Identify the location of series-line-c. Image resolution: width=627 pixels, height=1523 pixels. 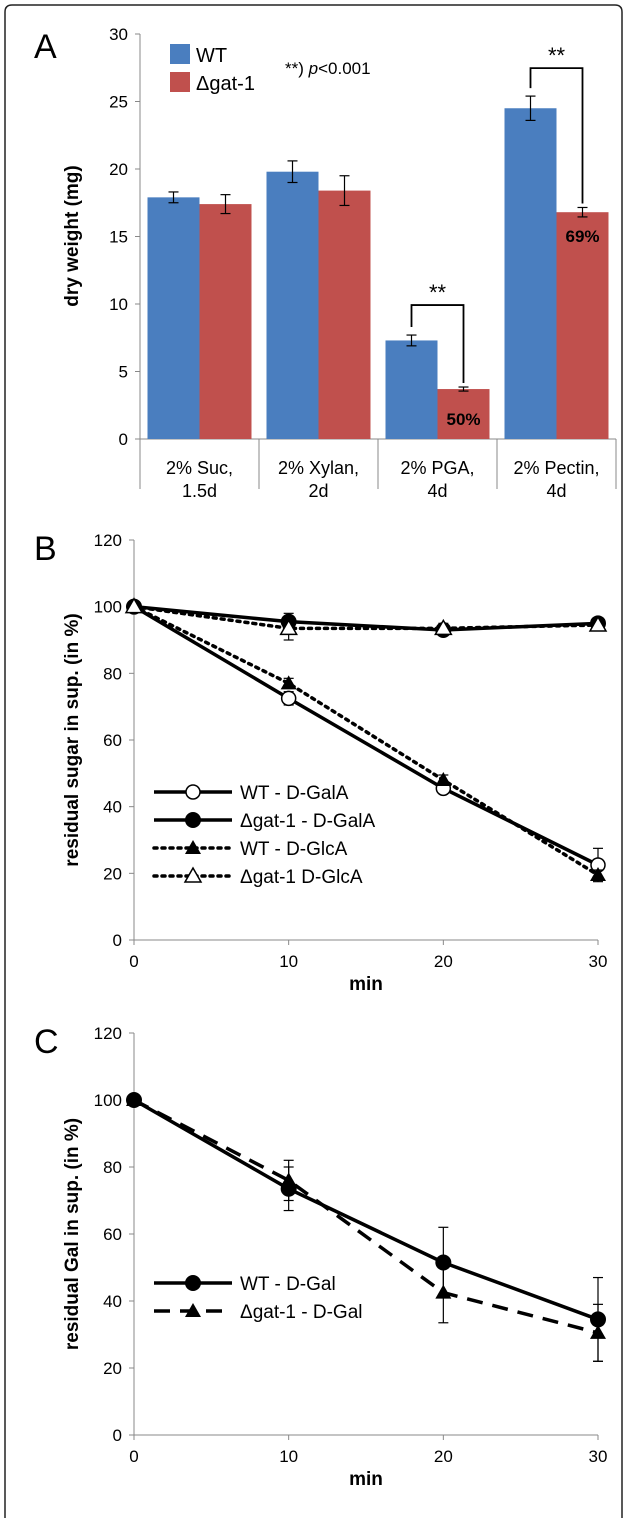
(366, 1216).